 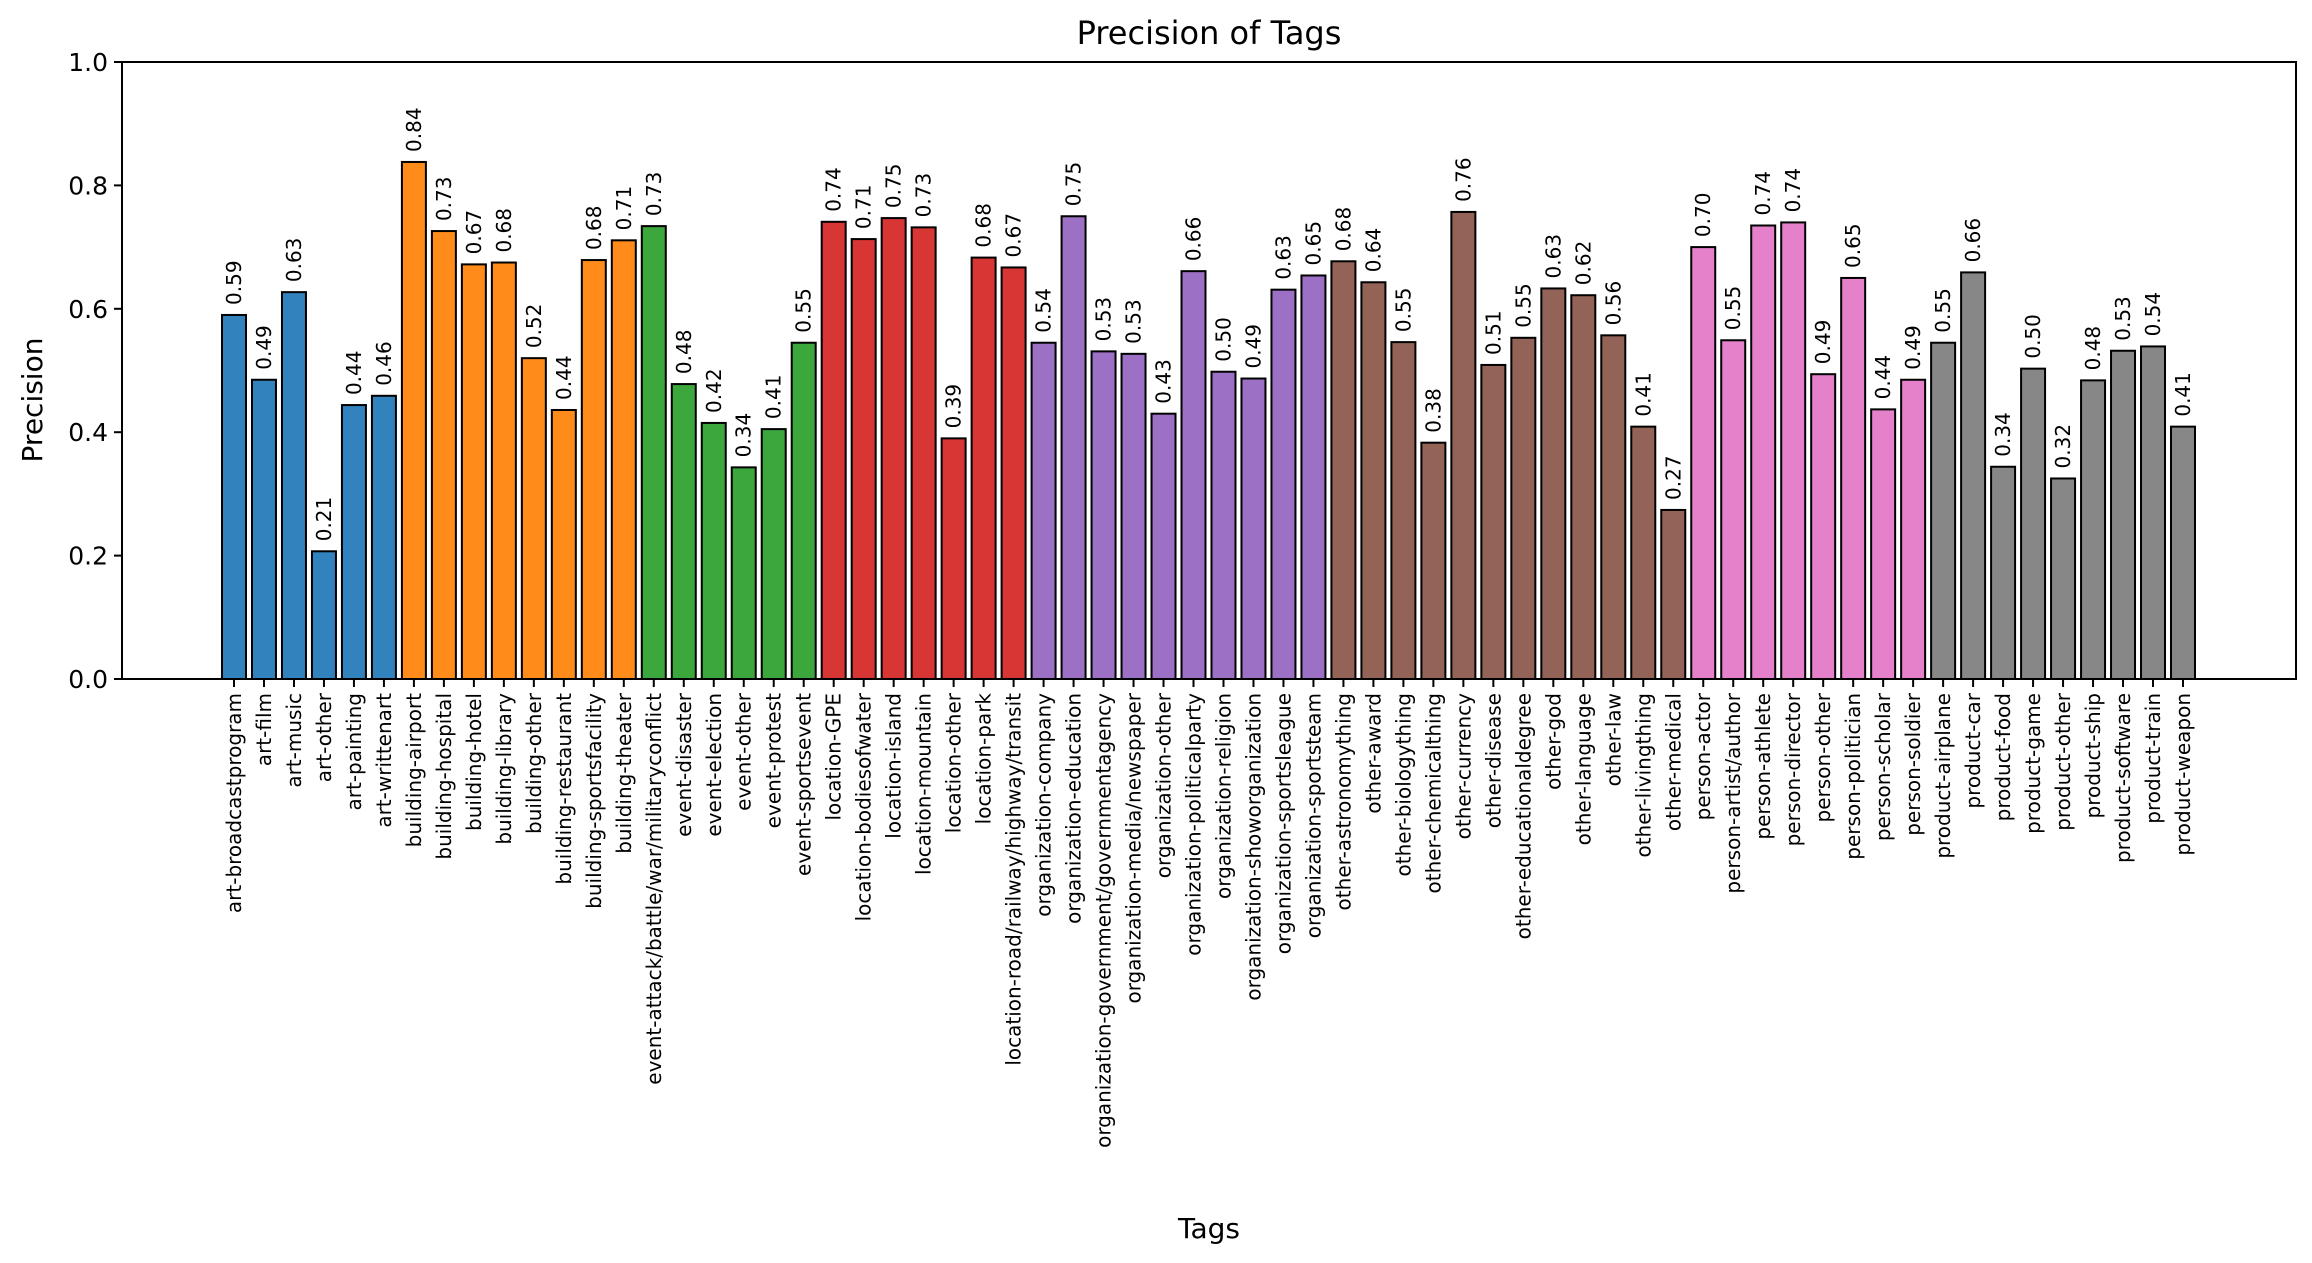 I want to click on x-tick-label: person-artist/author, so click(x=1733, y=792).